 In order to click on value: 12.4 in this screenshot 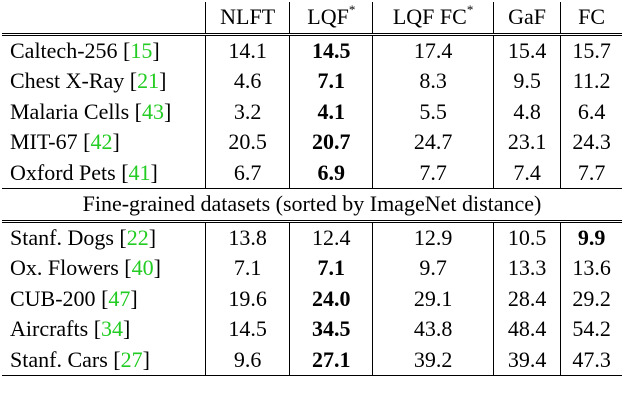, I will do `click(331, 237)`.